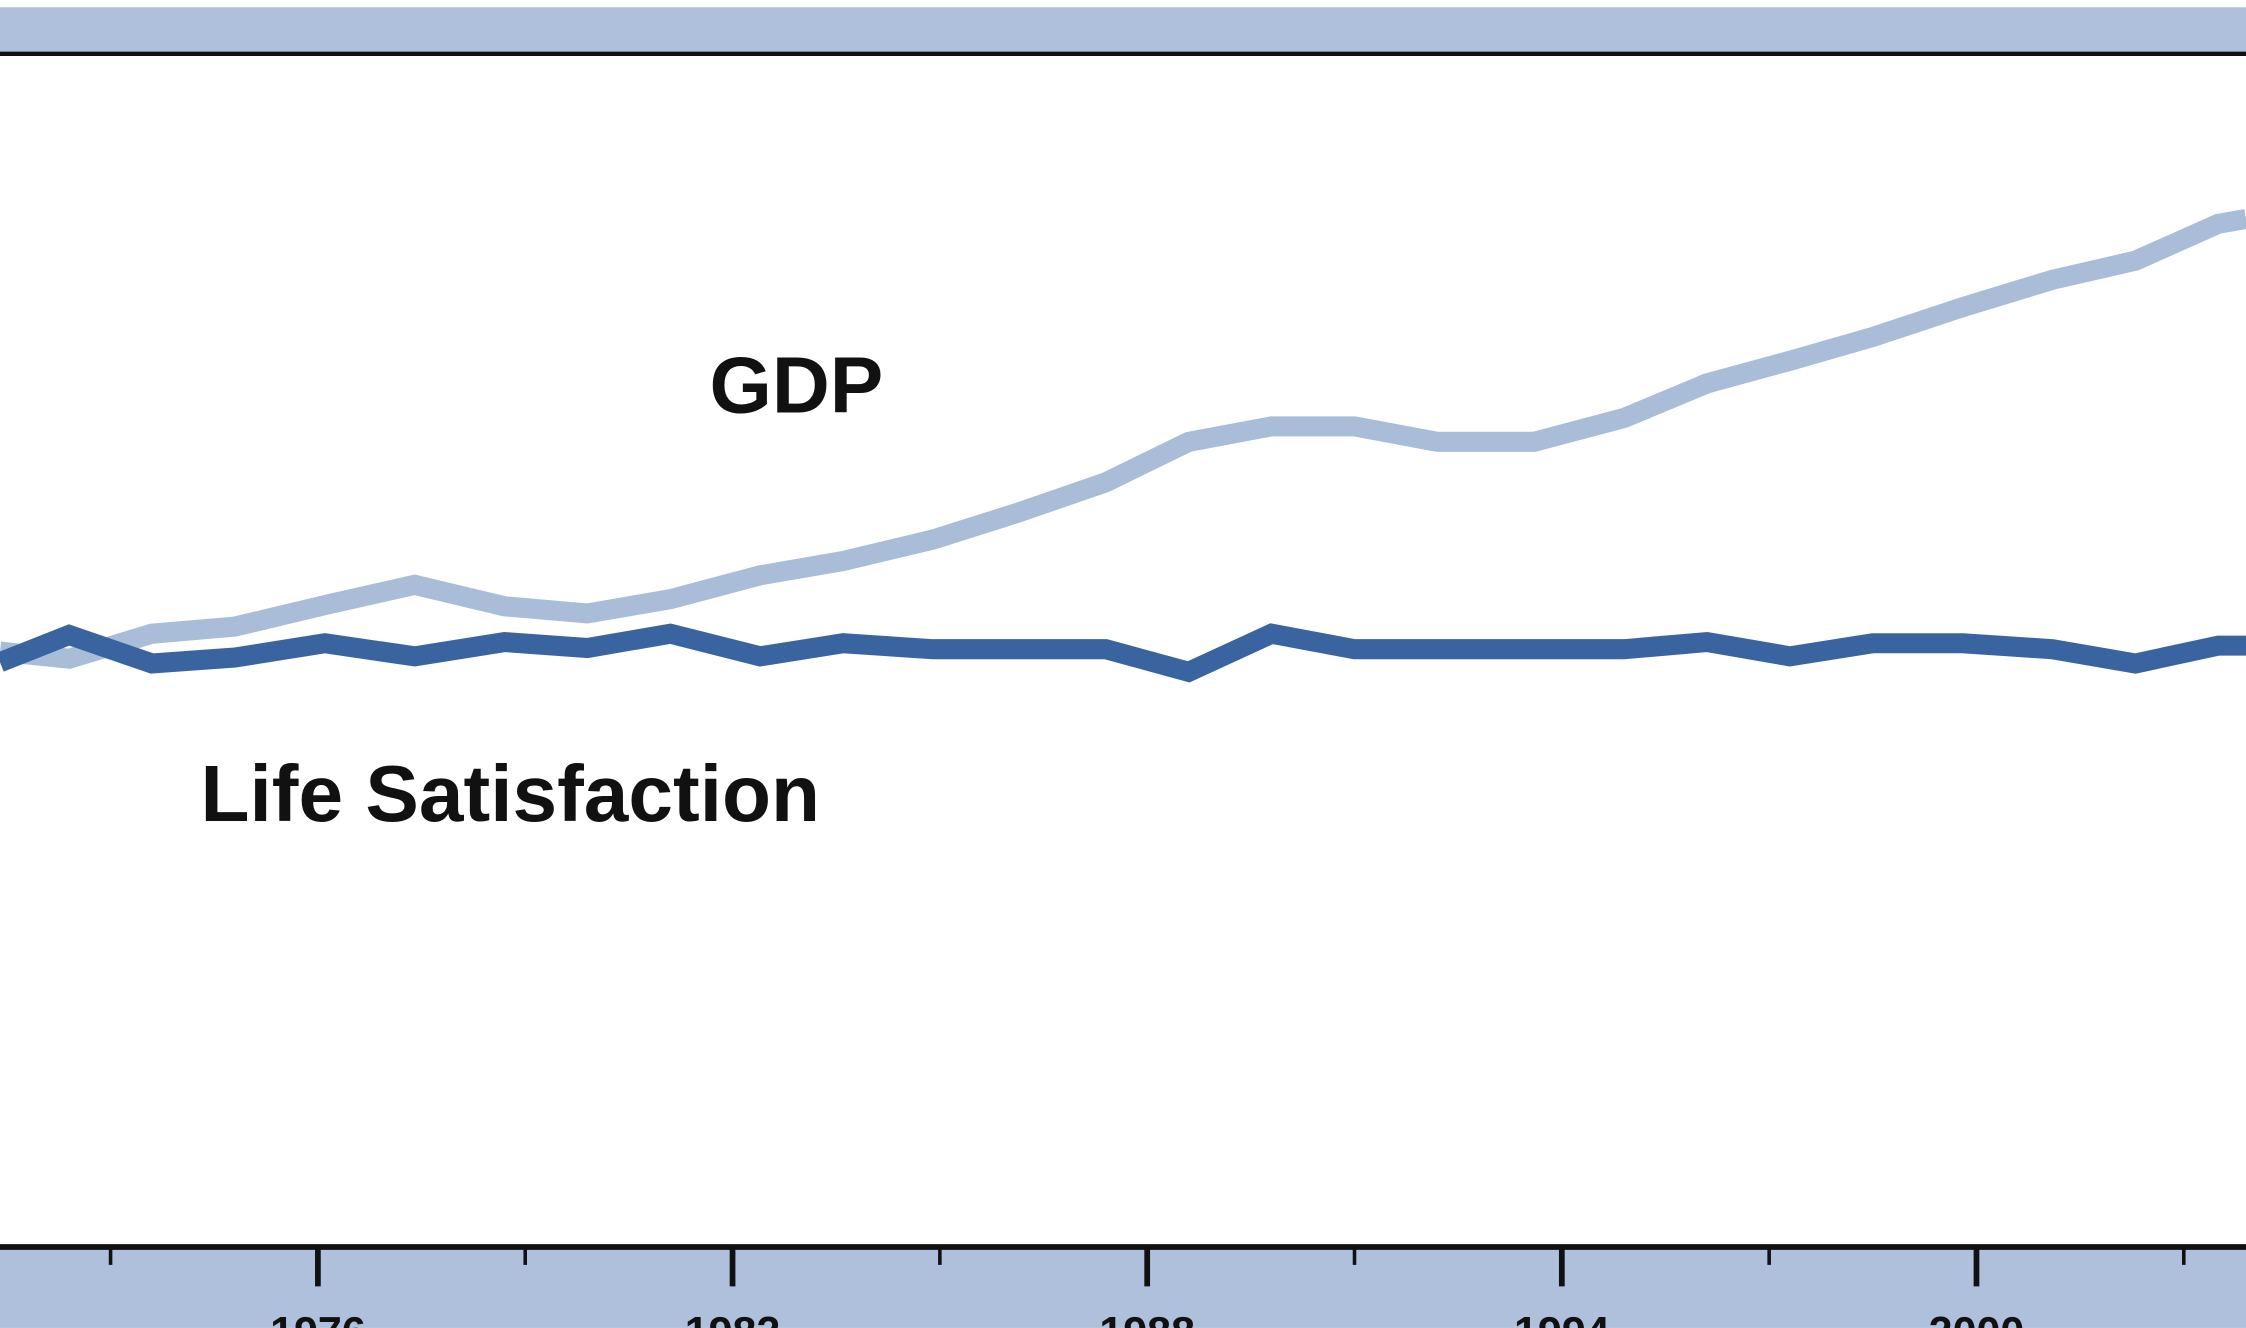  What do you see at coordinates (318, 1318) in the screenshot?
I see `x-tick-label: 1976` at bounding box center [318, 1318].